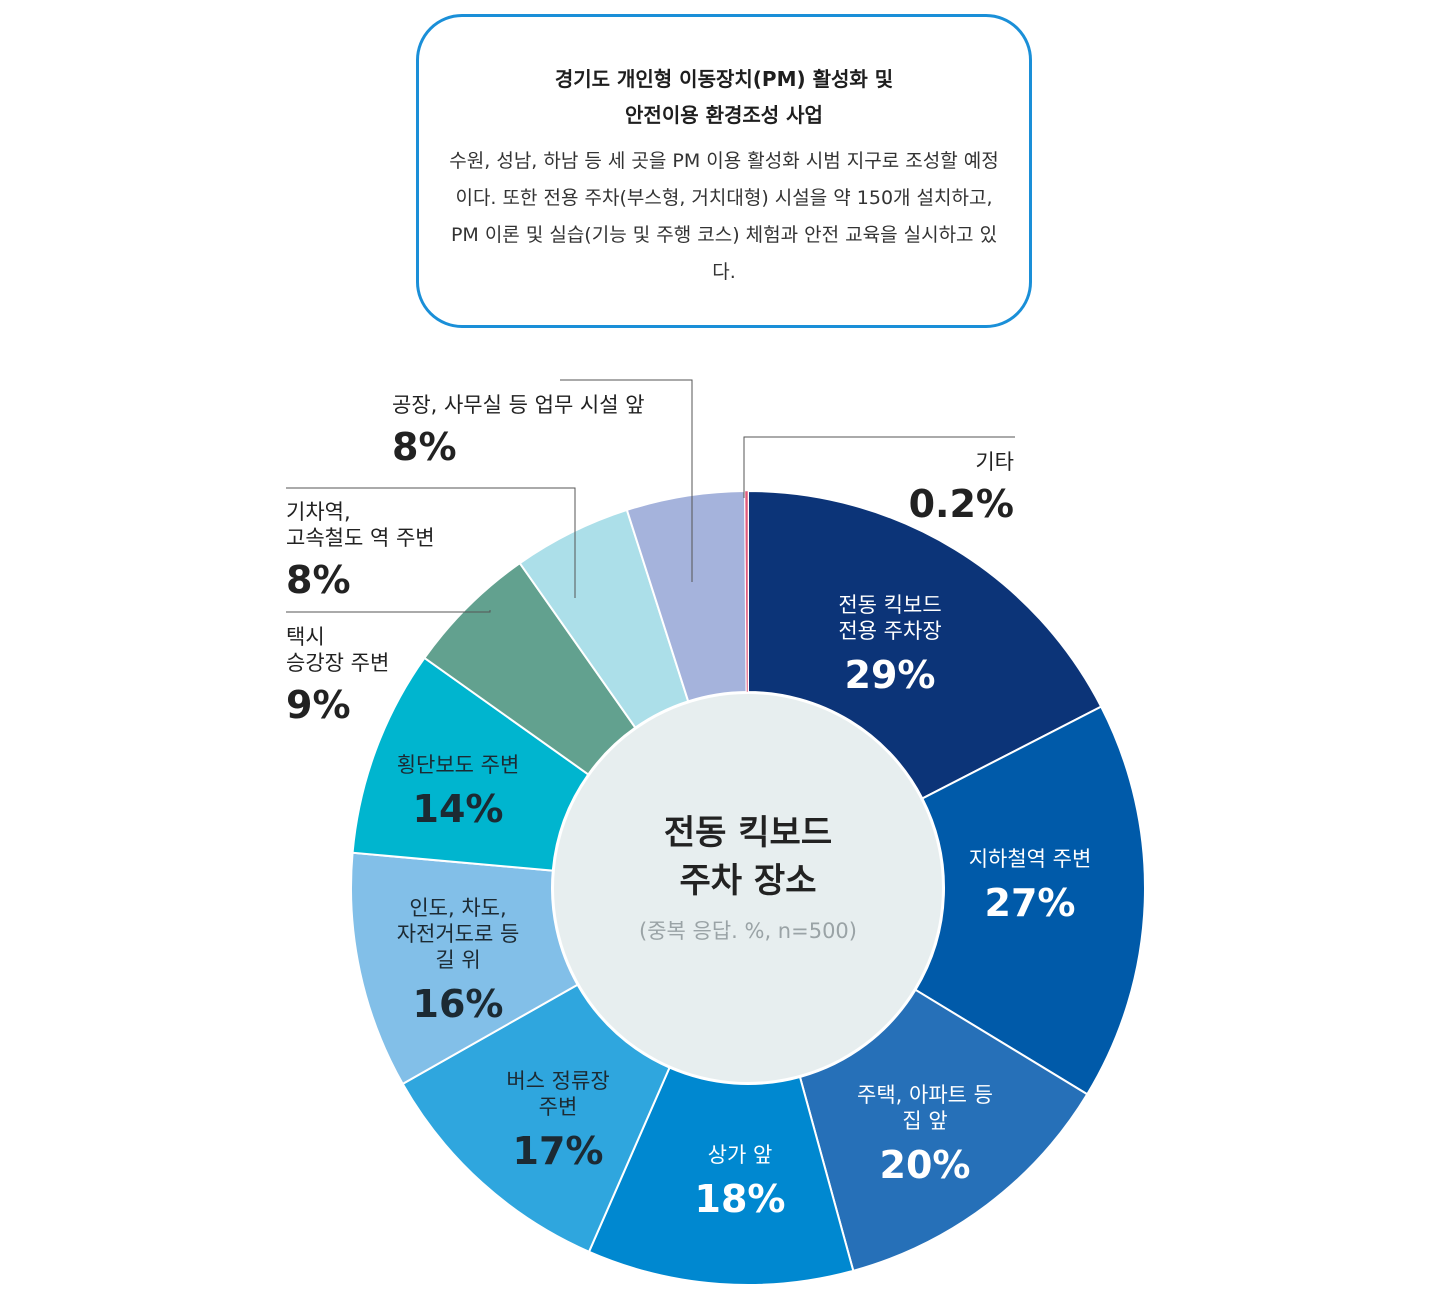  Describe the element at coordinates (458, 809) in the screenshot. I see `slice-value-6: 14%` at that location.